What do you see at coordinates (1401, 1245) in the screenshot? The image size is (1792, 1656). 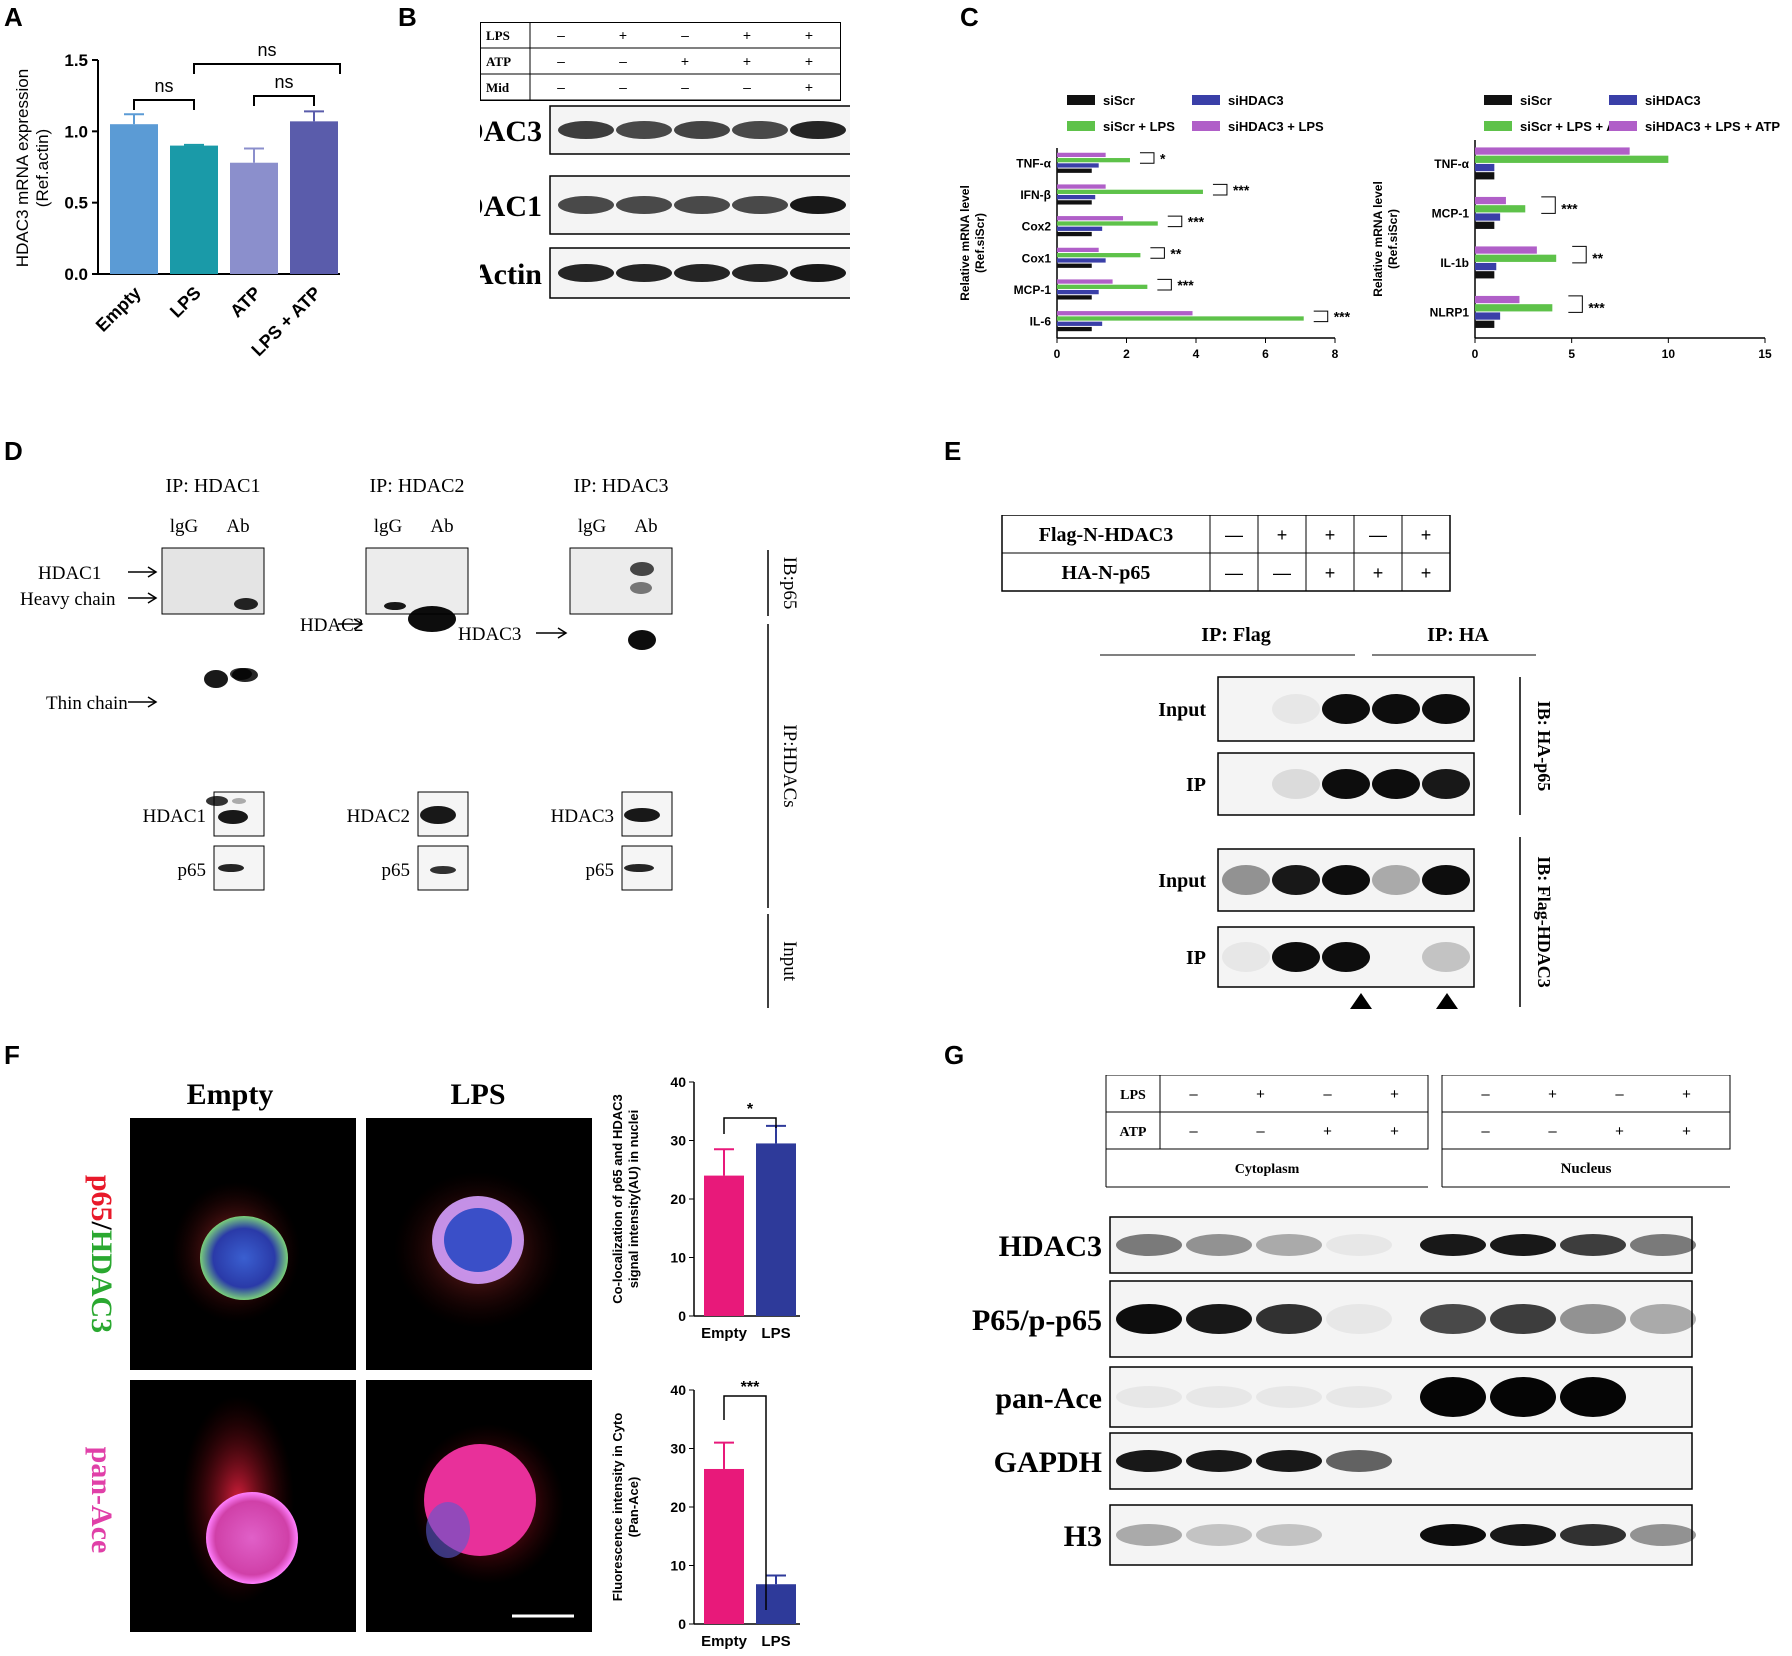 I see `g-blot-frame` at bounding box center [1401, 1245].